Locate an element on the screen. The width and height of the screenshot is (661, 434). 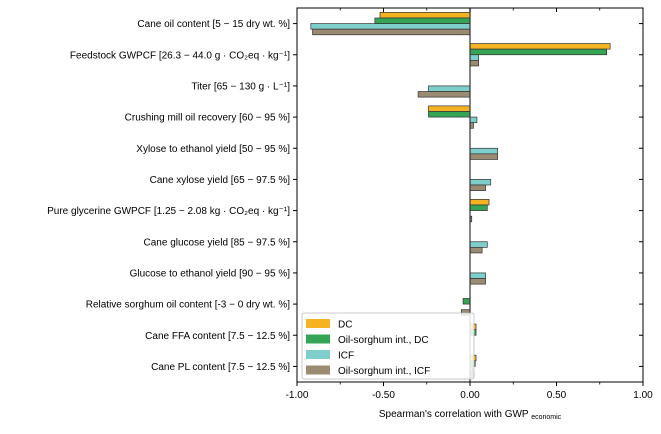
x-axis-label: Spearman's correlation with GWP economic is located at coordinates (470, 415).